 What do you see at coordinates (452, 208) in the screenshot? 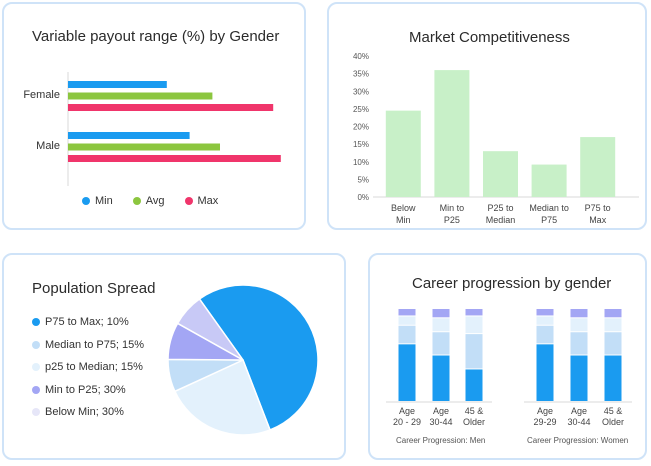
I see `x-tick-label: Min to` at bounding box center [452, 208].